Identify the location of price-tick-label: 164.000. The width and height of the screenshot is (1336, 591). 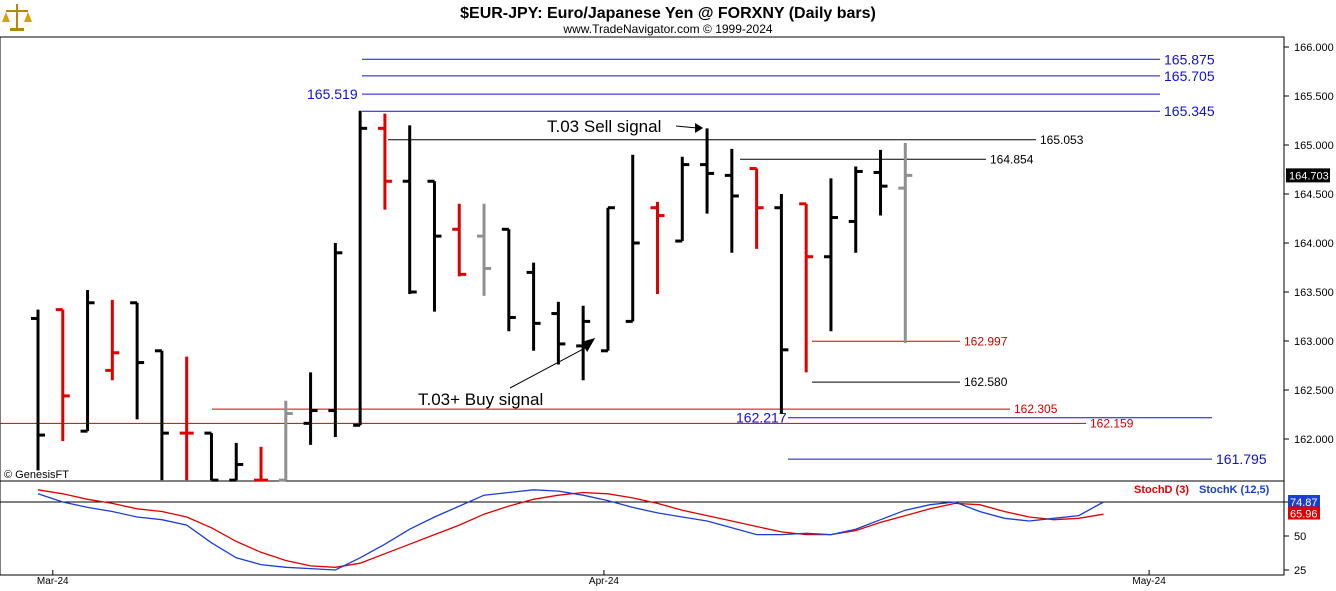
(1314, 244).